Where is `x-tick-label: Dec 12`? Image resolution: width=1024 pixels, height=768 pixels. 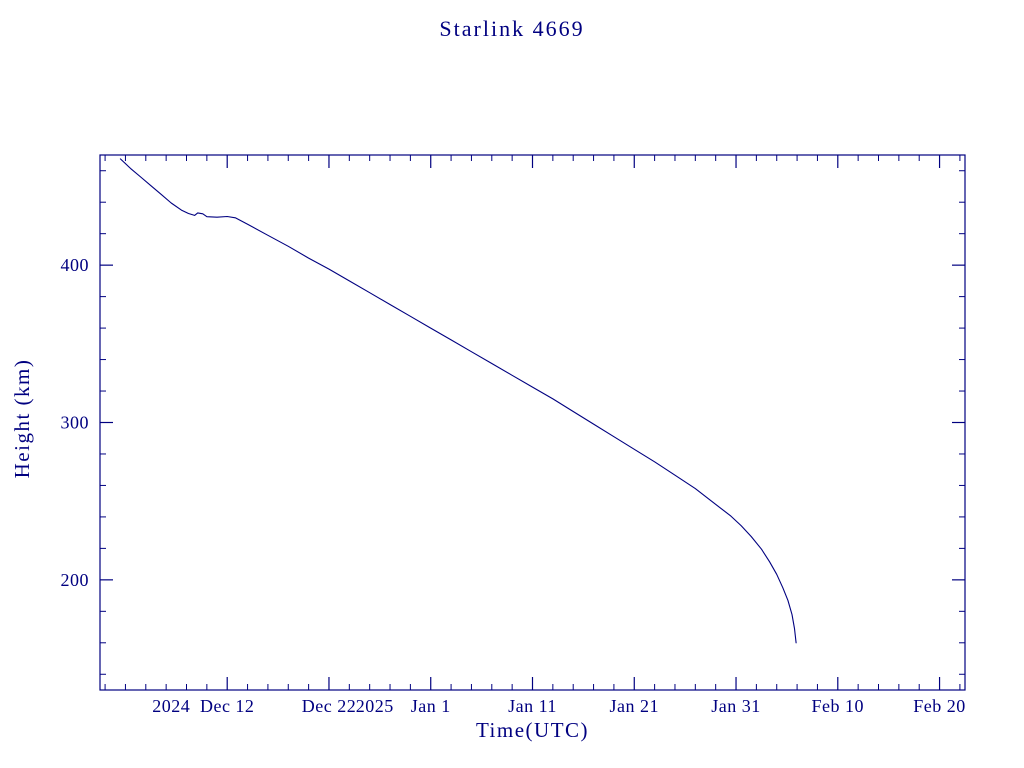 x-tick-label: Dec 12 is located at coordinates (227, 706).